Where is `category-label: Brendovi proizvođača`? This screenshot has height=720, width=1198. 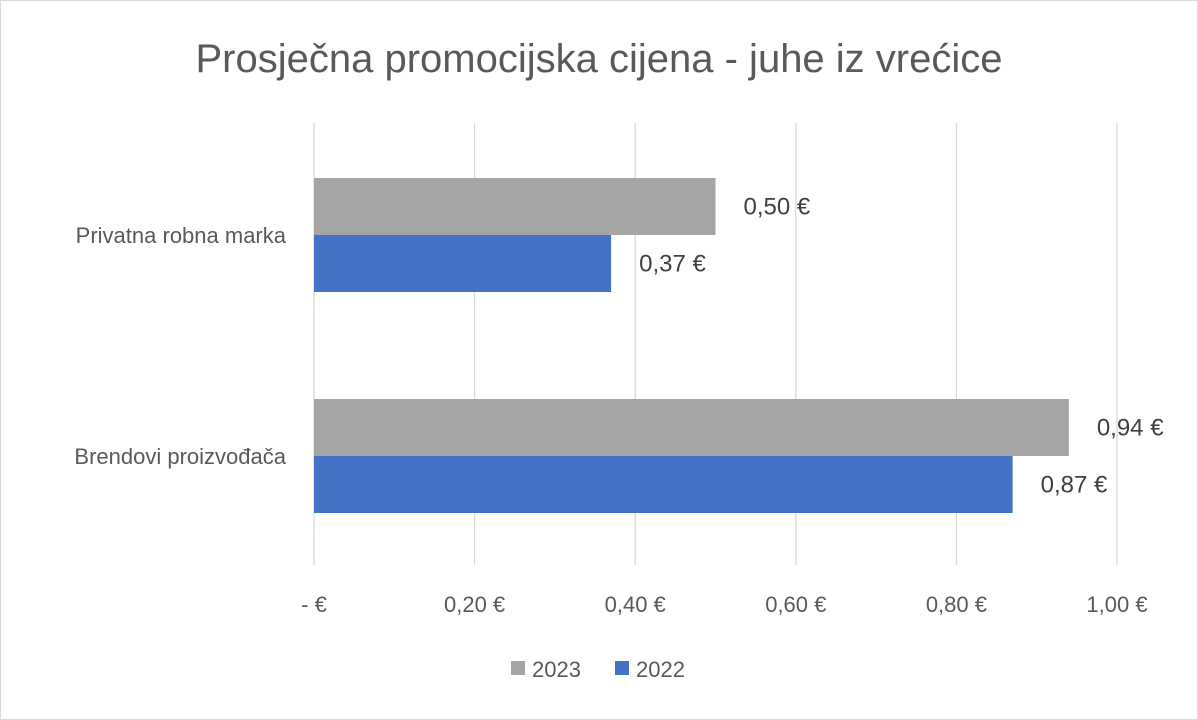 category-label: Brendovi proizvođača is located at coordinates (180, 456).